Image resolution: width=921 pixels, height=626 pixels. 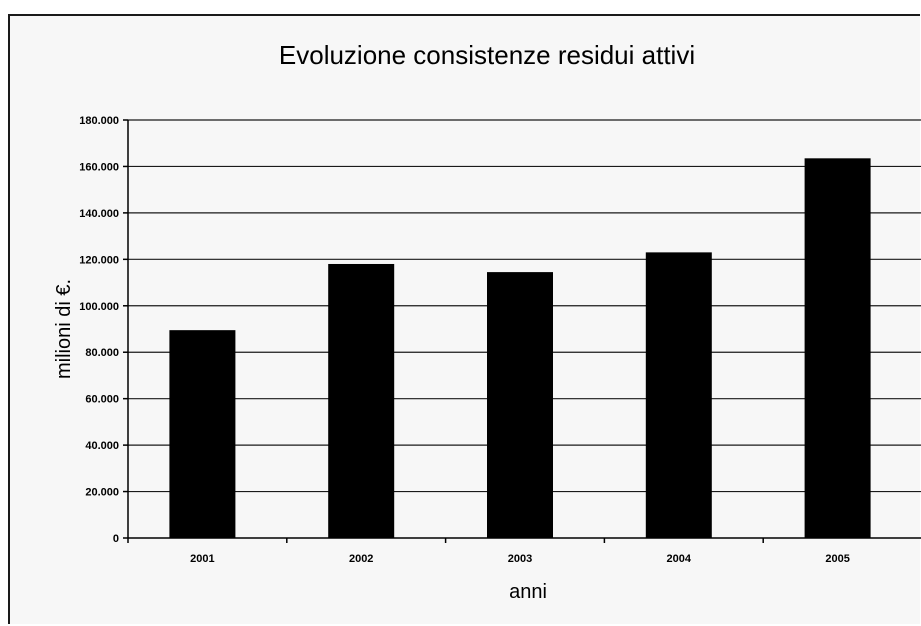 I want to click on y-tick-label: 80.000, so click(x=102, y=353).